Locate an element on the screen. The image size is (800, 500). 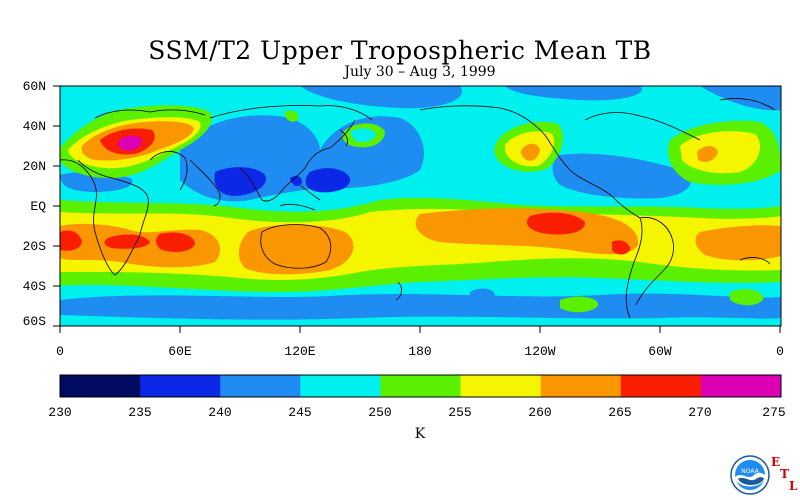
x-tick-label: 60E is located at coordinates (180, 351).